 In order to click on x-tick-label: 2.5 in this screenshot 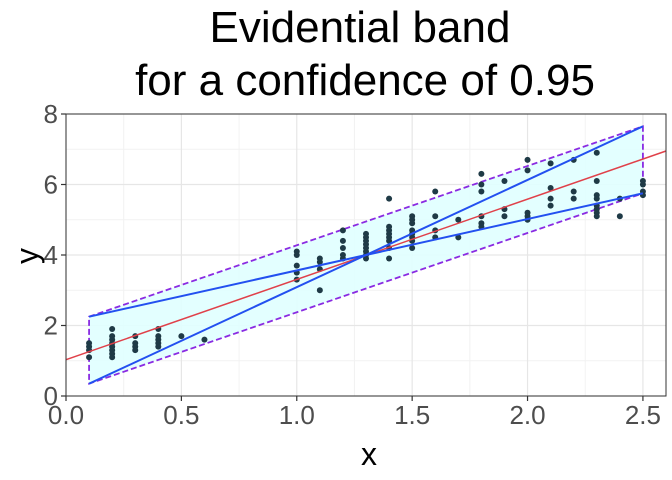, I will do `click(643, 415)`.